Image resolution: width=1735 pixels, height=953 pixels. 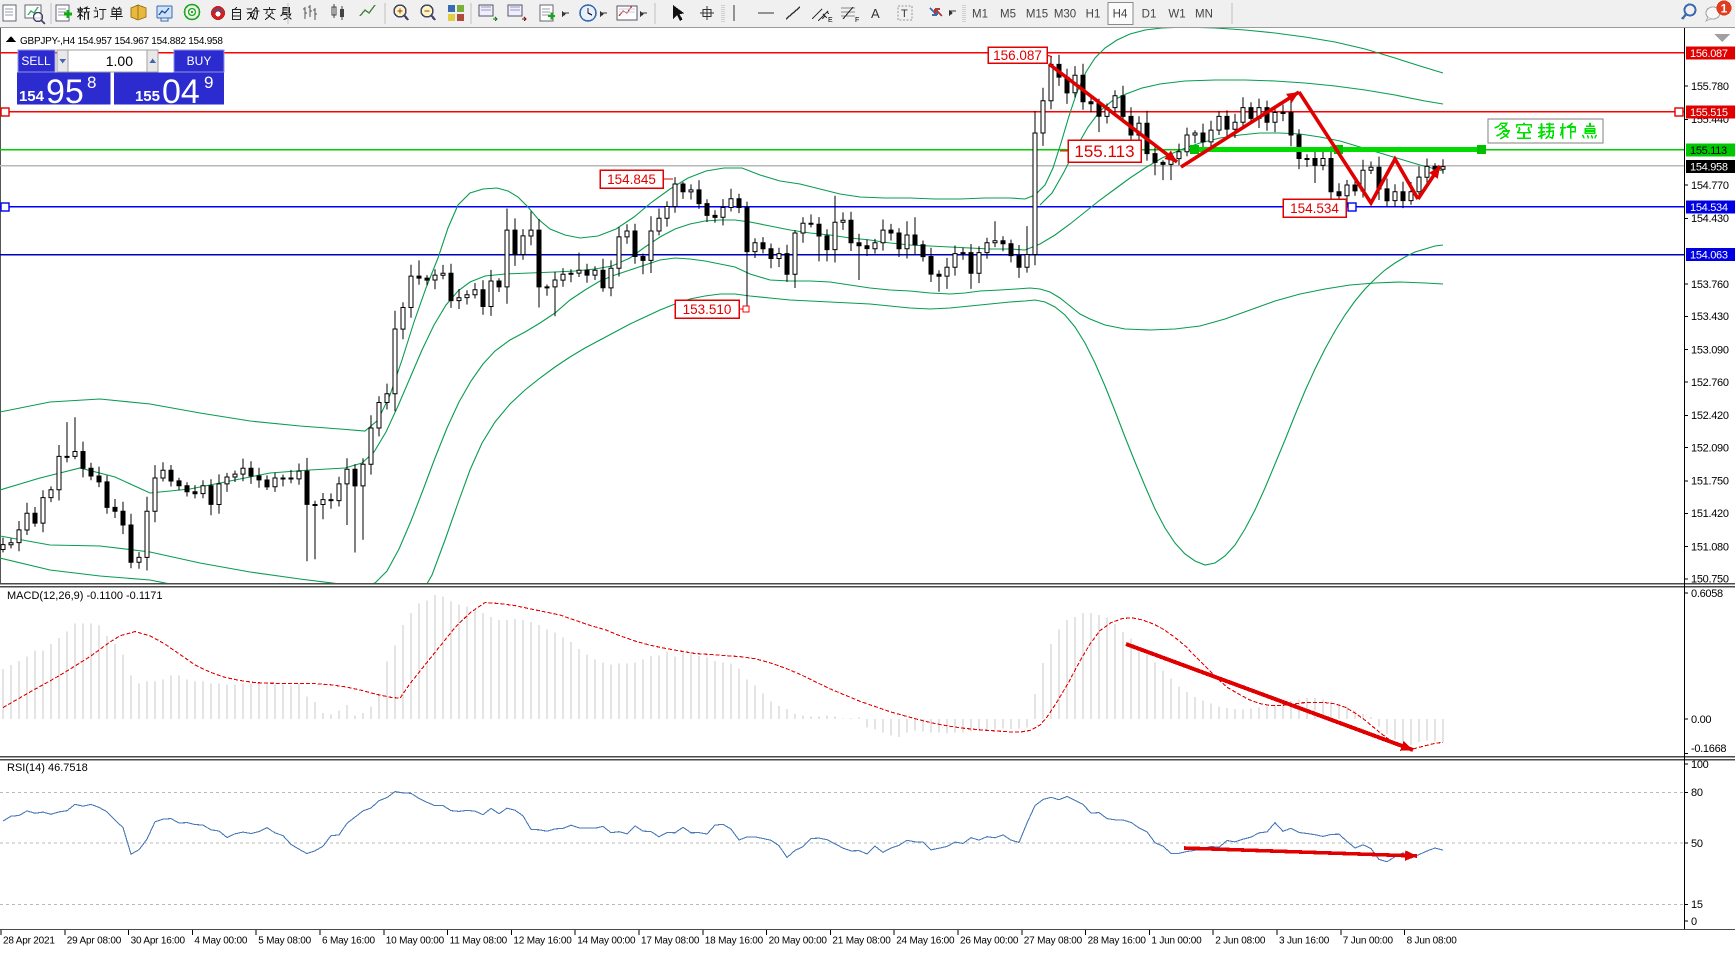 What do you see at coordinates (85, 596) in the screenshot?
I see `svg-text: MACD(12,26,9) -0.1100 -0.1171` at bounding box center [85, 596].